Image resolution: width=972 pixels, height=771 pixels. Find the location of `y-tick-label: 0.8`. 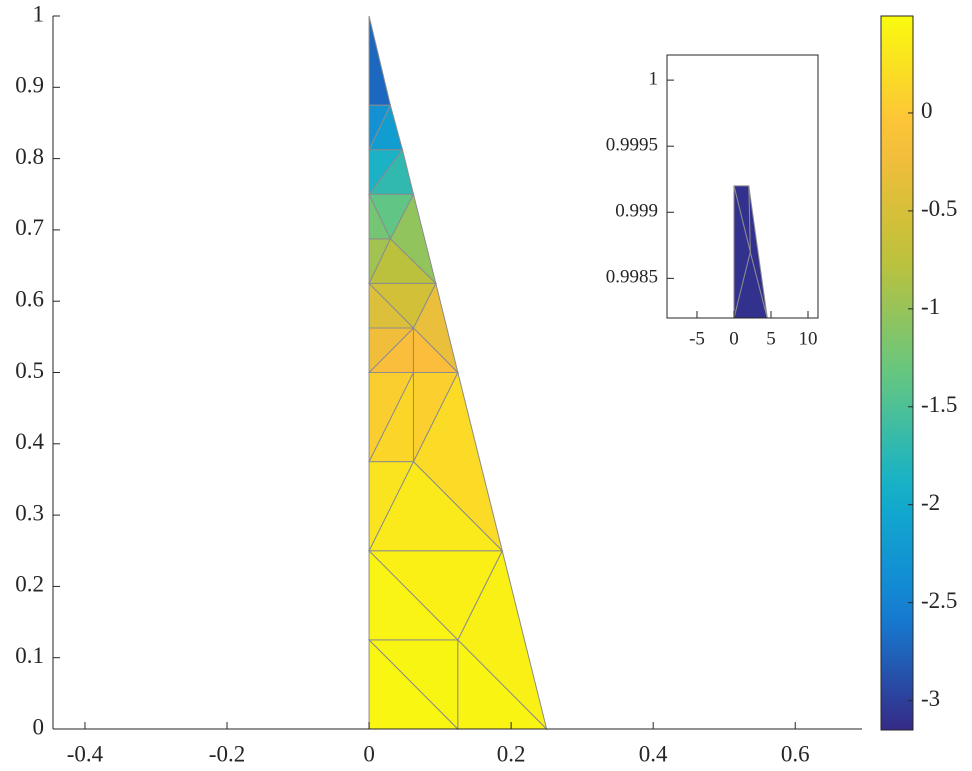

y-tick-label: 0.8 is located at coordinates (29, 156).